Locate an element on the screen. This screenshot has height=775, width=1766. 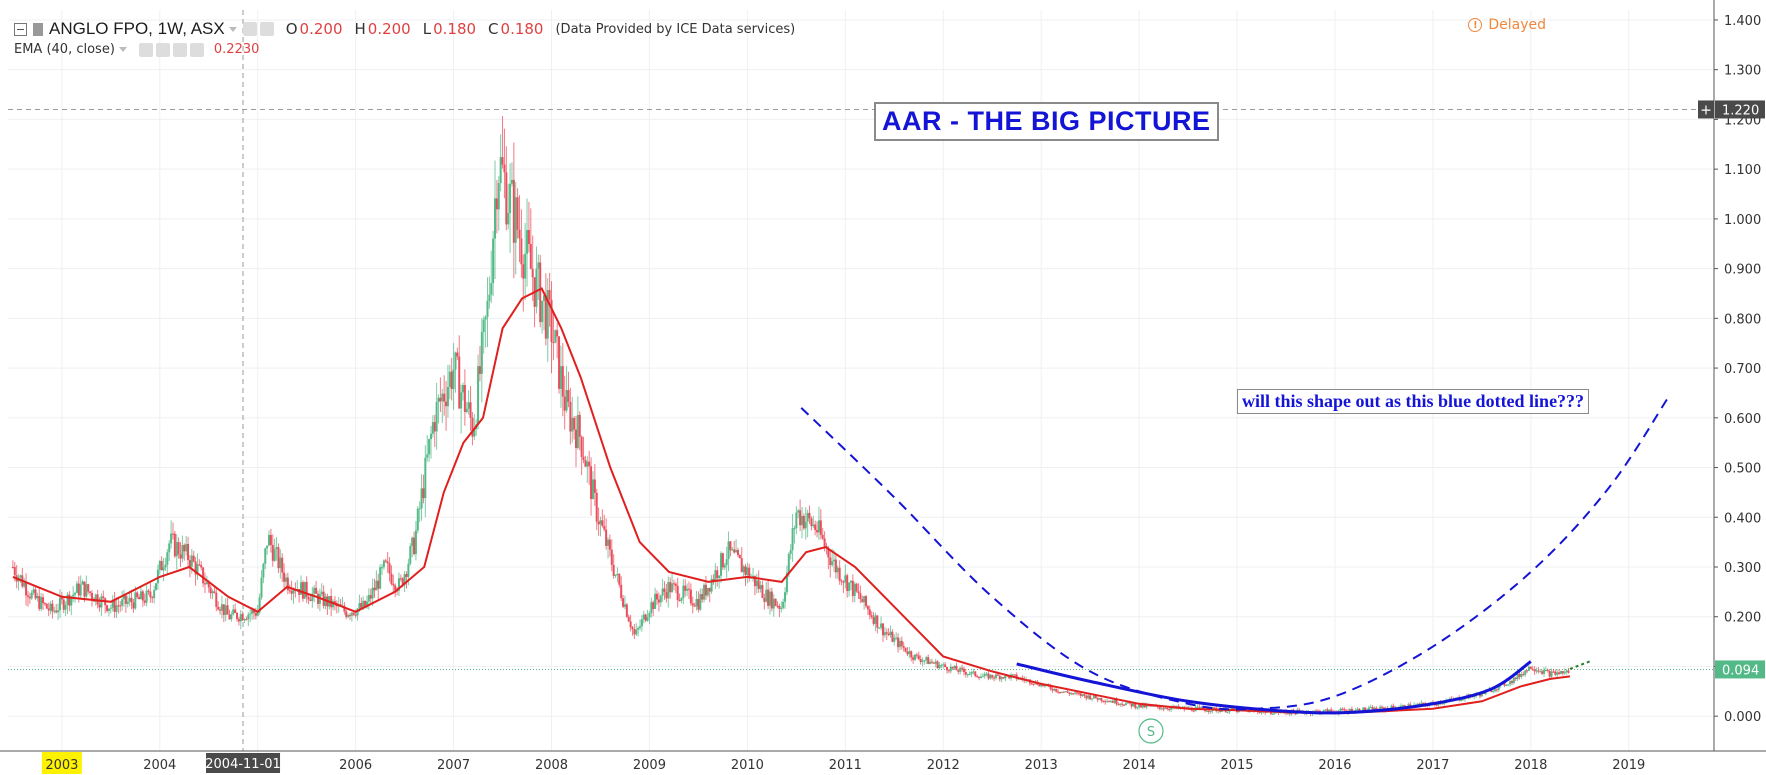
x-tick-label: 2016 is located at coordinates (1334, 765).